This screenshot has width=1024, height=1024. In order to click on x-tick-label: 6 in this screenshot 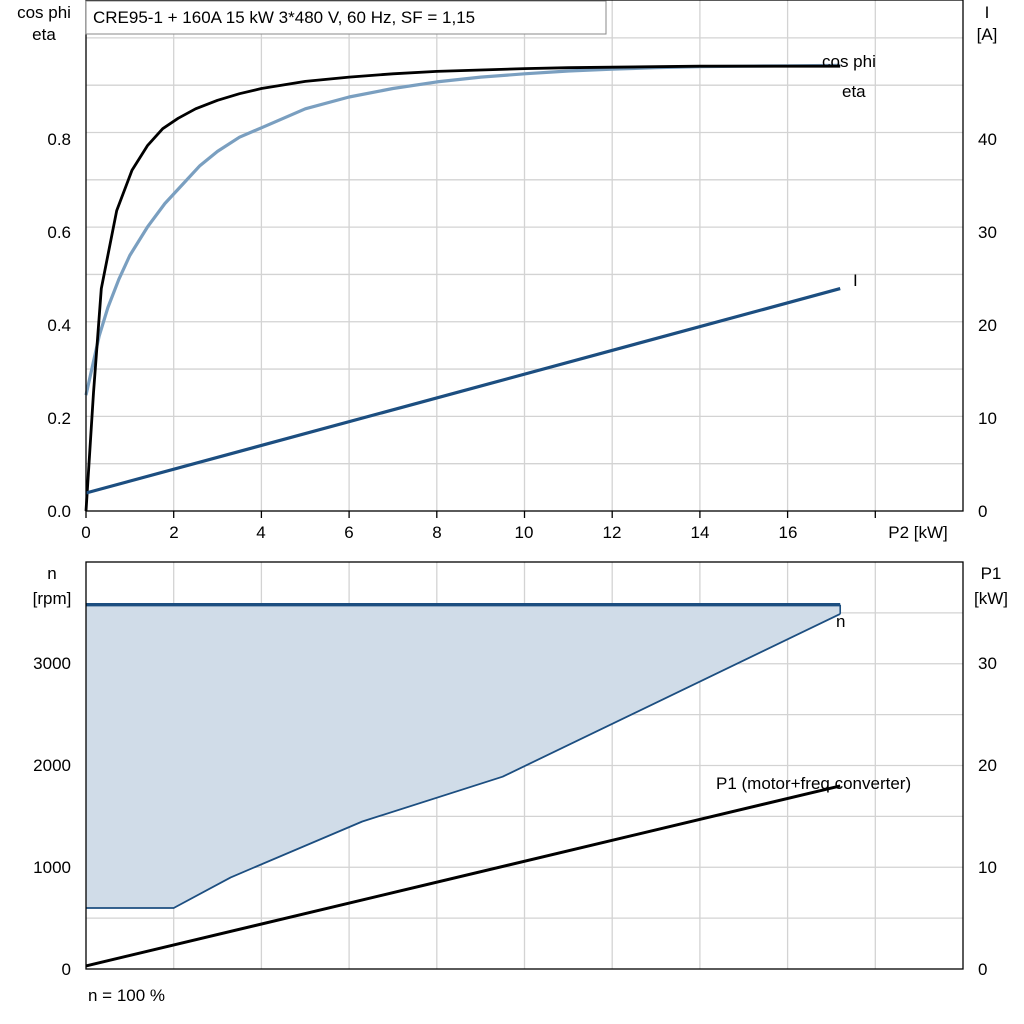, I will do `click(348, 532)`.